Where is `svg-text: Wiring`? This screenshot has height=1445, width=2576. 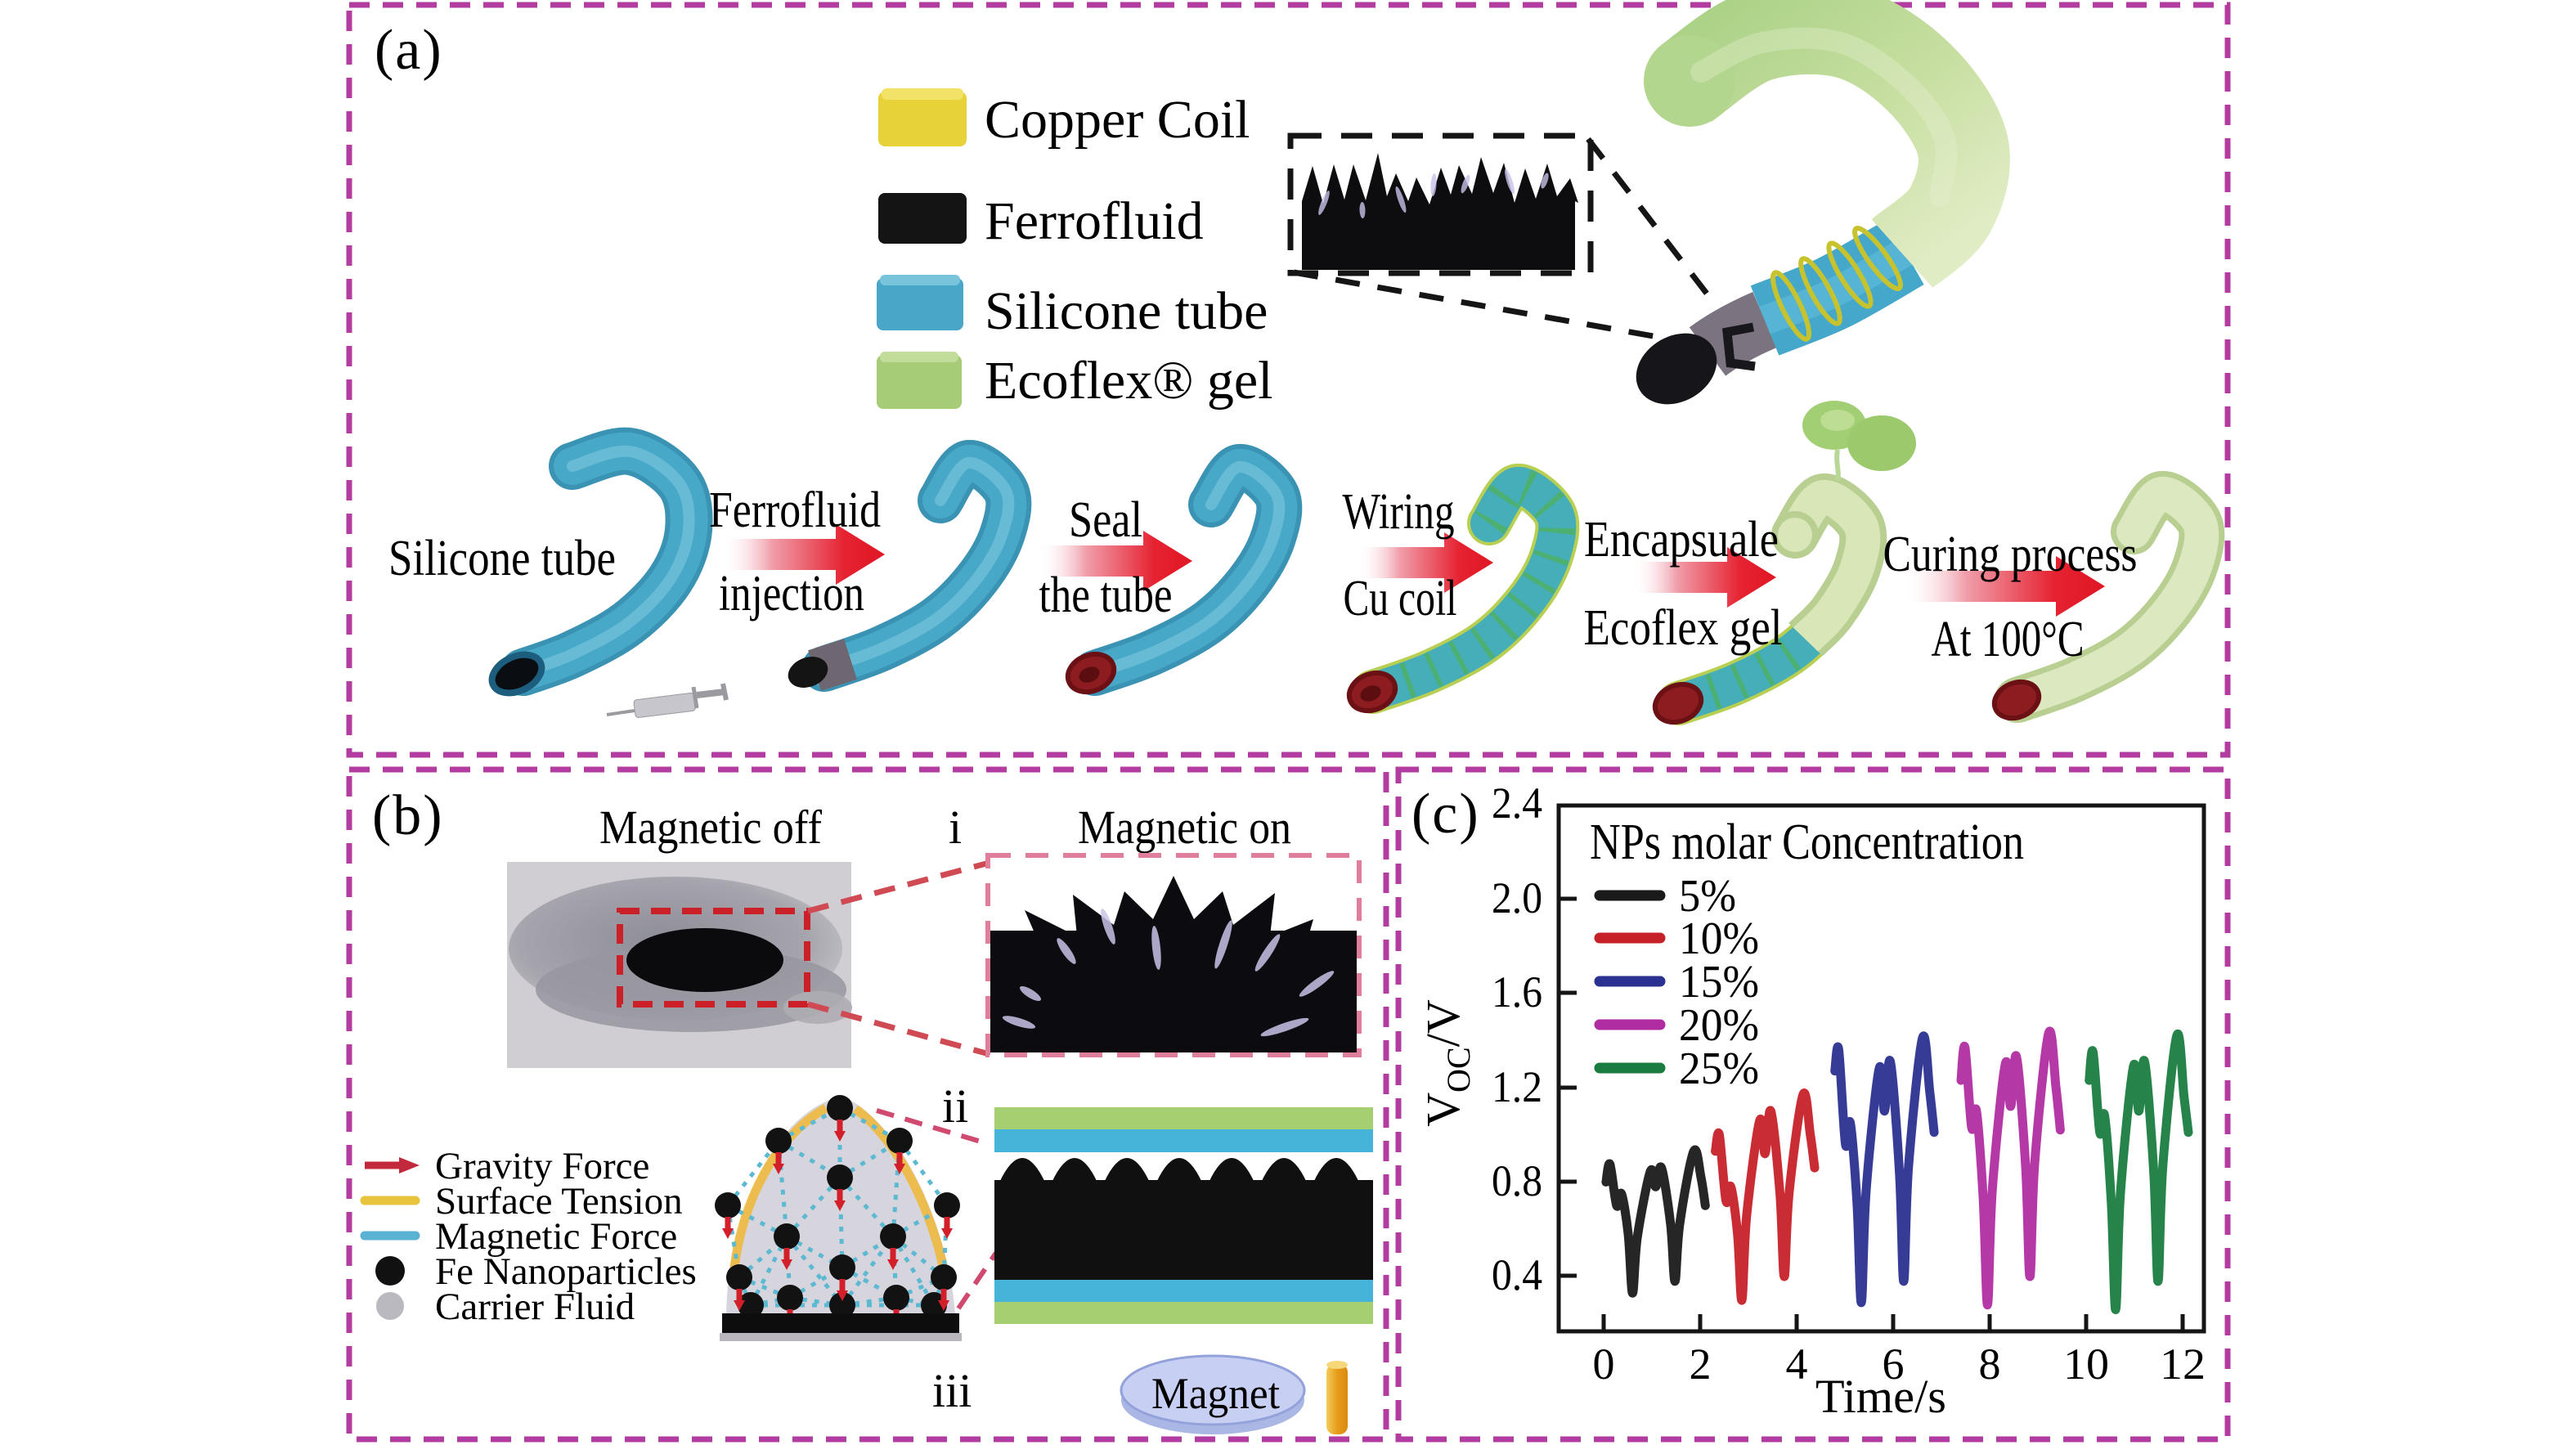 svg-text: Wiring is located at coordinates (1399, 512).